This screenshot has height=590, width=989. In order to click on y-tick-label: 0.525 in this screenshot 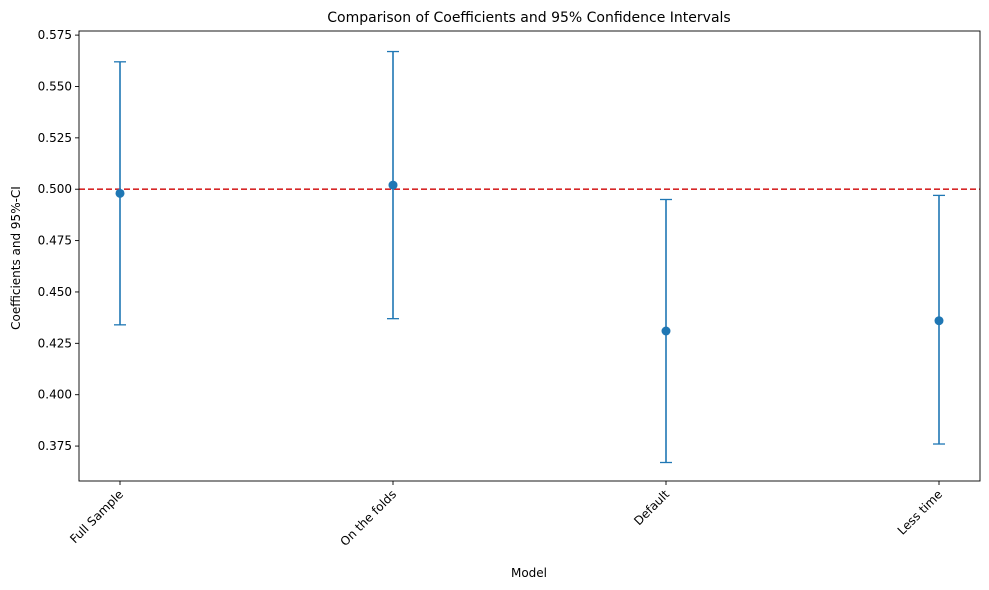, I will do `click(55, 138)`.